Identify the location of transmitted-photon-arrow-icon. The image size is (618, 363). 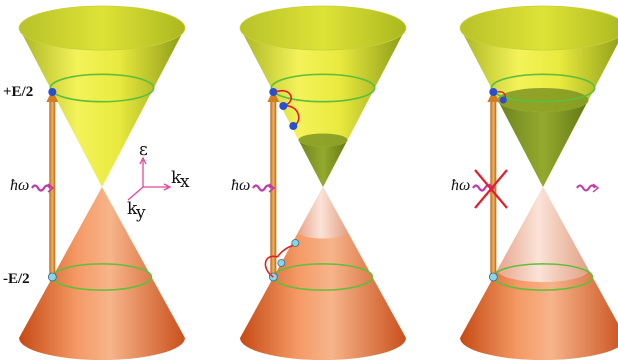
(596, 188).